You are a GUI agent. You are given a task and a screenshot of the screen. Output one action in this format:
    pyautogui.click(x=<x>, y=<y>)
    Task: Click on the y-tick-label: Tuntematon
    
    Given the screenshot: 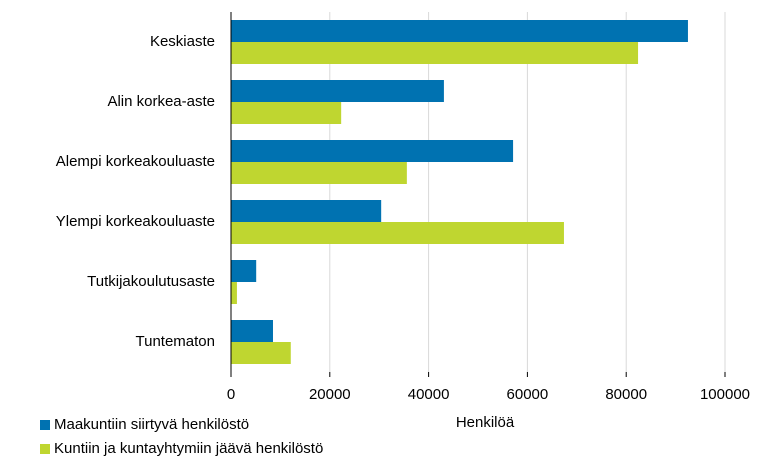 What is the action you would take?
    pyautogui.click(x=176, y=341)
    